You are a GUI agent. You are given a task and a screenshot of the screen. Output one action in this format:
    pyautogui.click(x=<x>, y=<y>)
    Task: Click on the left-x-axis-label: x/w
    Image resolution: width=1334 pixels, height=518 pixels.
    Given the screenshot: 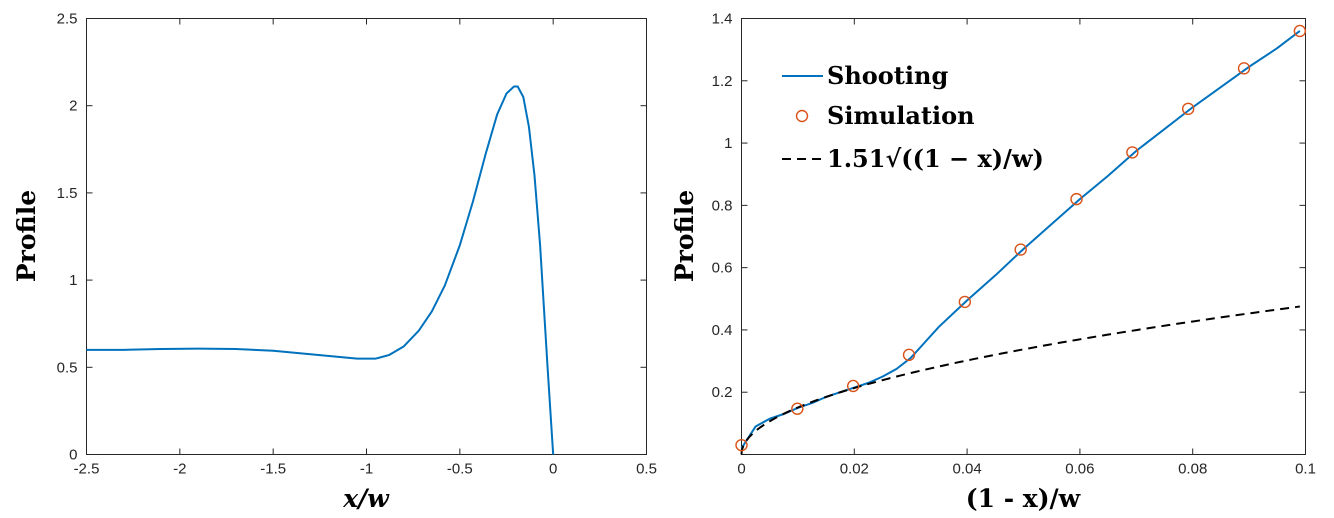 What is the action you would take?
    pyautogui.click(x=366, y=498)
    